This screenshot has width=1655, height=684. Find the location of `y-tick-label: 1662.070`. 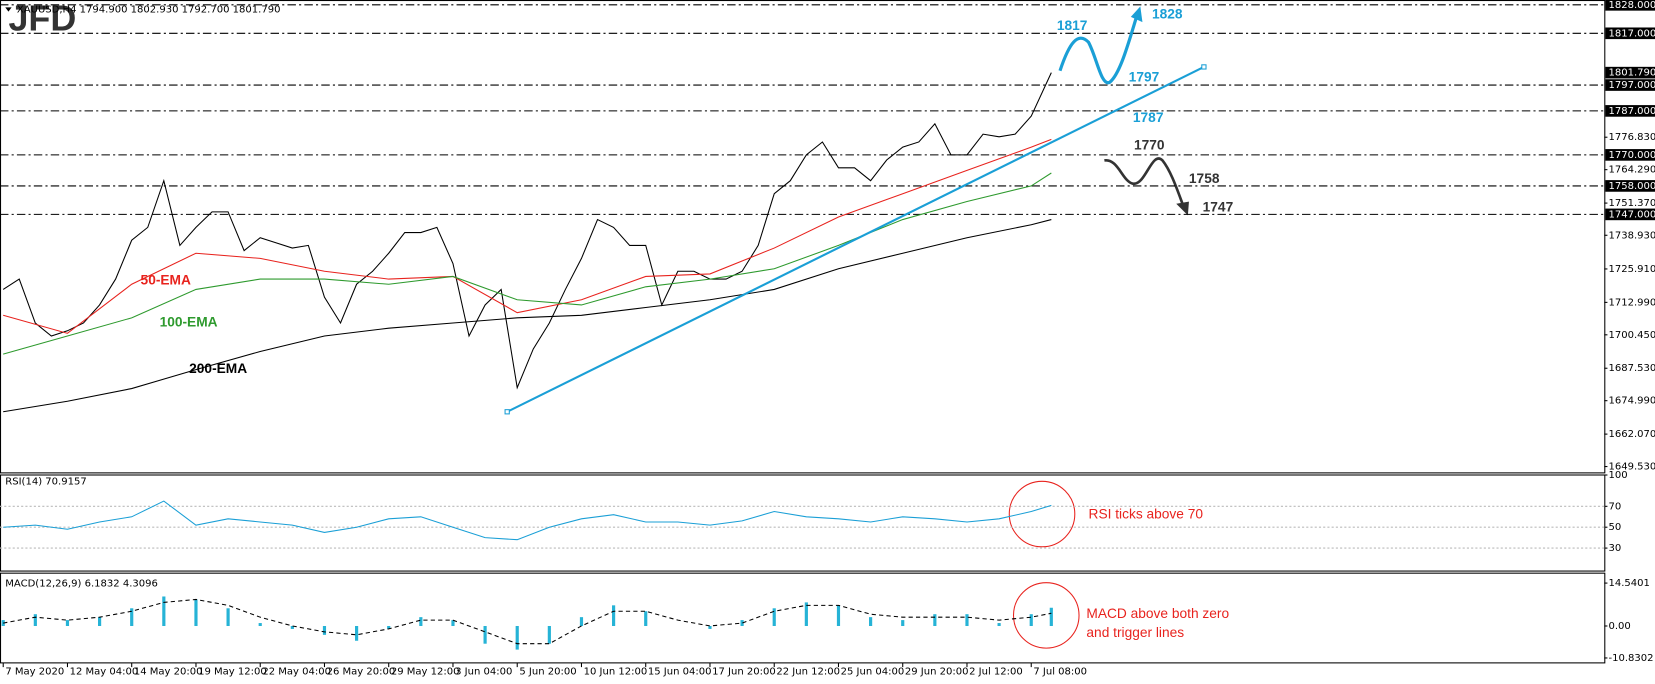

y-tick-label: 1662.070 is located at coordinates (1631, 434).